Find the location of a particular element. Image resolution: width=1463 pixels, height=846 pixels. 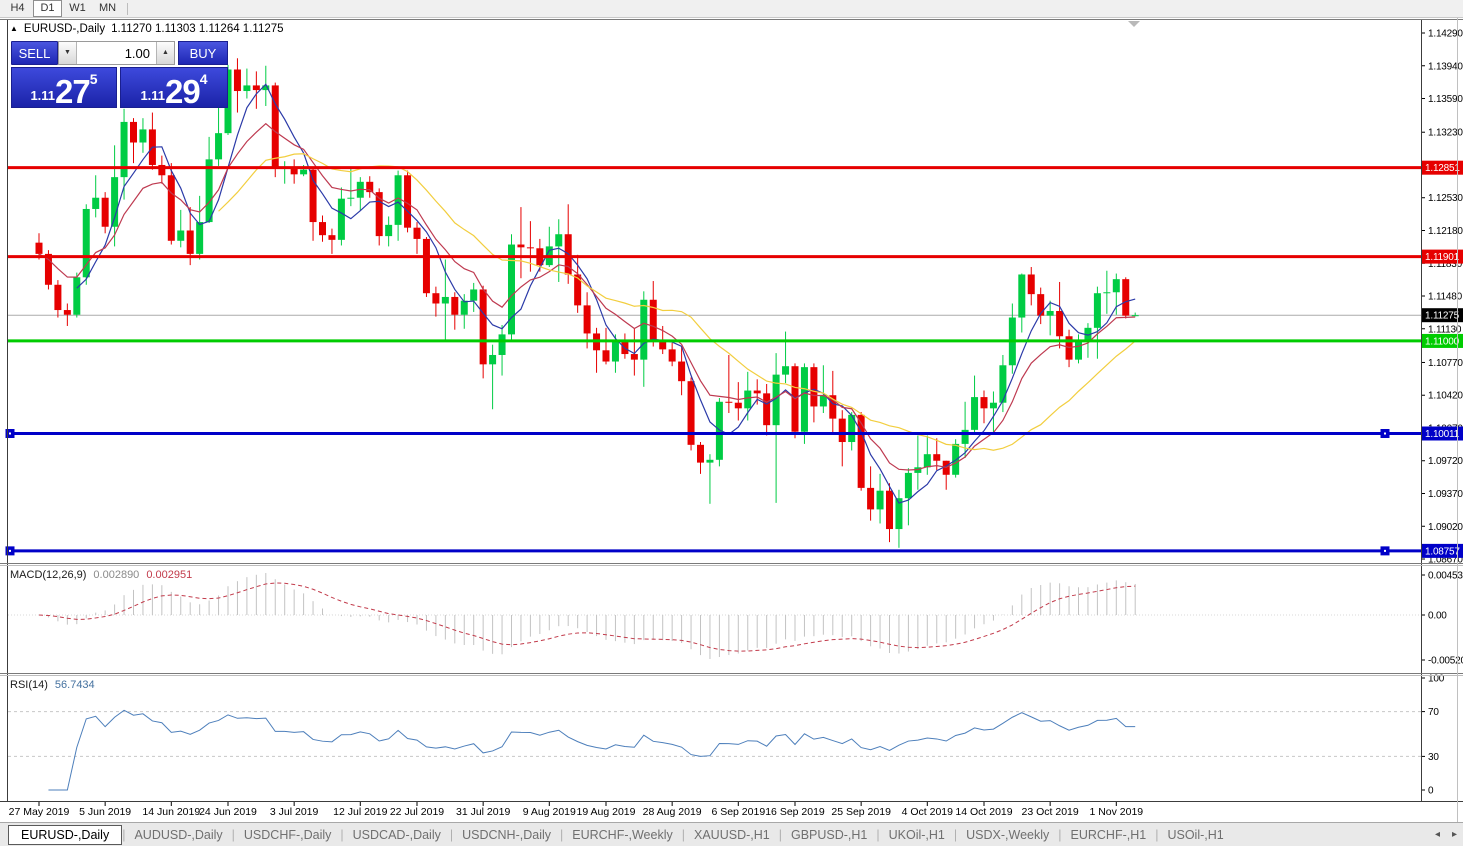

sell-price-display: 1.11 27 5 is located at coordinates (64, 87).